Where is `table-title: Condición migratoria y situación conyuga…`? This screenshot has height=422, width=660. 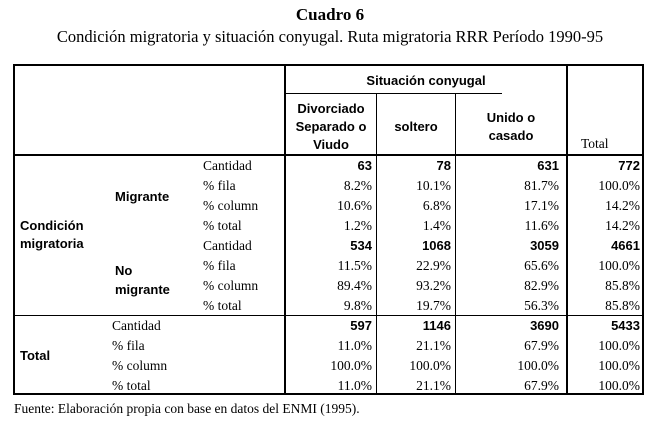 table-title: Condición migratoria y situación conyuga… is located at coordinates (330, 36).